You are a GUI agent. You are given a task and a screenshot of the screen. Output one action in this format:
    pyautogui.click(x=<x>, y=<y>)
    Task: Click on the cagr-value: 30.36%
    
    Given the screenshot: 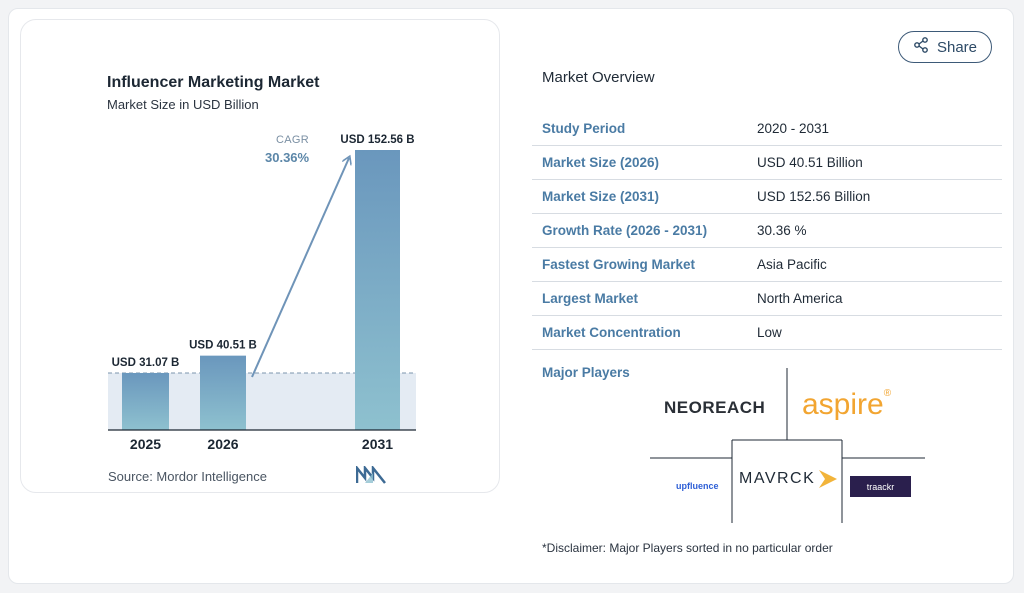 What is the action you would take?
    pyautogui.click(x=287, y=157)
    